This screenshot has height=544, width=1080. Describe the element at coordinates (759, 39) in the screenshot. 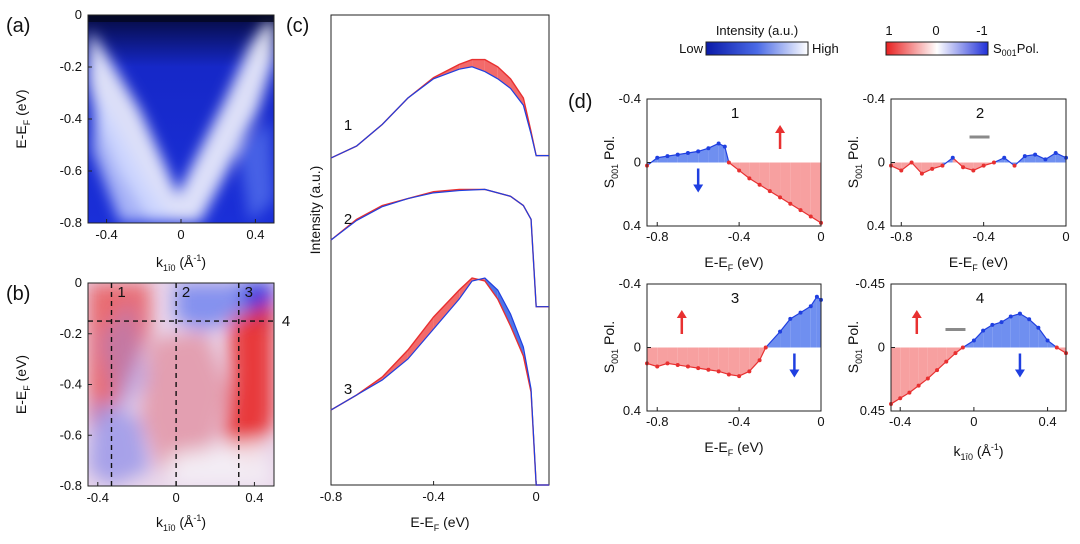

I see `intensity-legend: Intensity (a.u.) Low High` at that location.